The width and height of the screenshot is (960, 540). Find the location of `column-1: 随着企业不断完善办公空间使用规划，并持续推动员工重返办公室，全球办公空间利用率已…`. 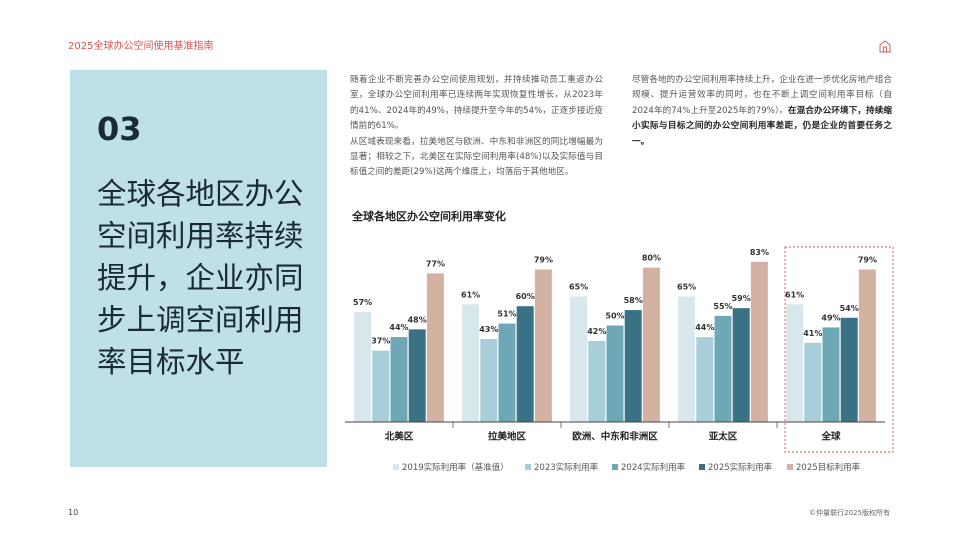

column-1: 随着企业不断完善办公空间使用规划，并持续推动员工重返办公室，全球办公空间利用率已… is located at coordinates (476, 127).